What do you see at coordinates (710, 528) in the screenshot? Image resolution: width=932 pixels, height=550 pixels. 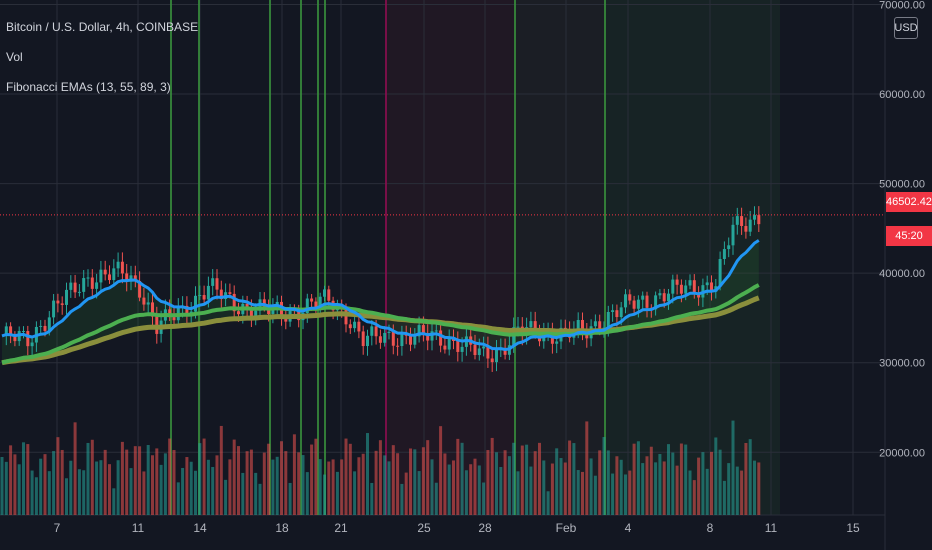 I see `x-tick-label: 8` at bounding box center [710, 528].